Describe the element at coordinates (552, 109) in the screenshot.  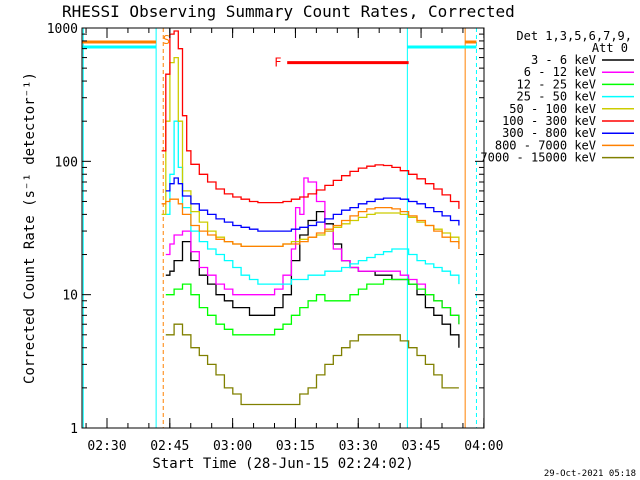
I see `legend-label: 50 - 100 keV` at that location.